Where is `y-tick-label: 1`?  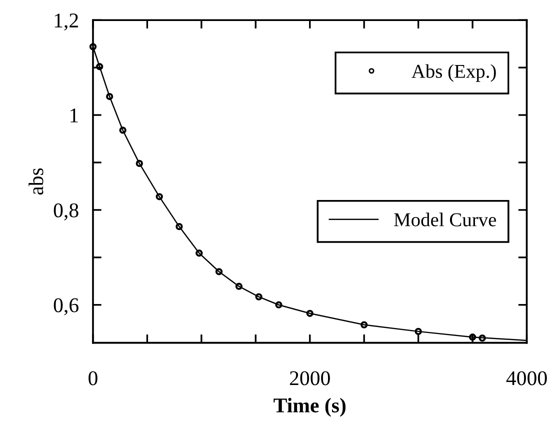
y-tick-label: 1 is located at coordinates (74, 115).